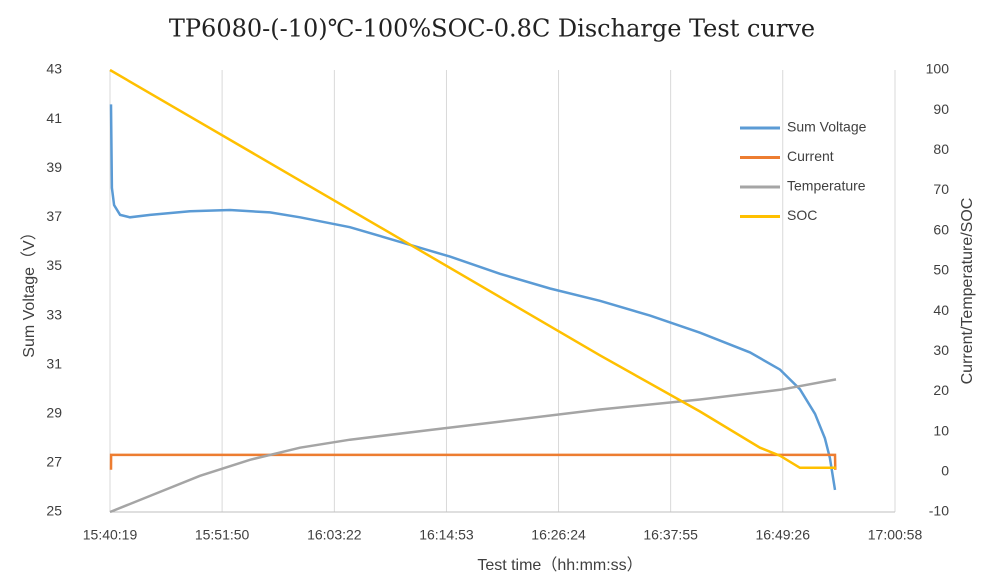  I want to click on x-tick-label: 16:14:53, so click(446, 535).